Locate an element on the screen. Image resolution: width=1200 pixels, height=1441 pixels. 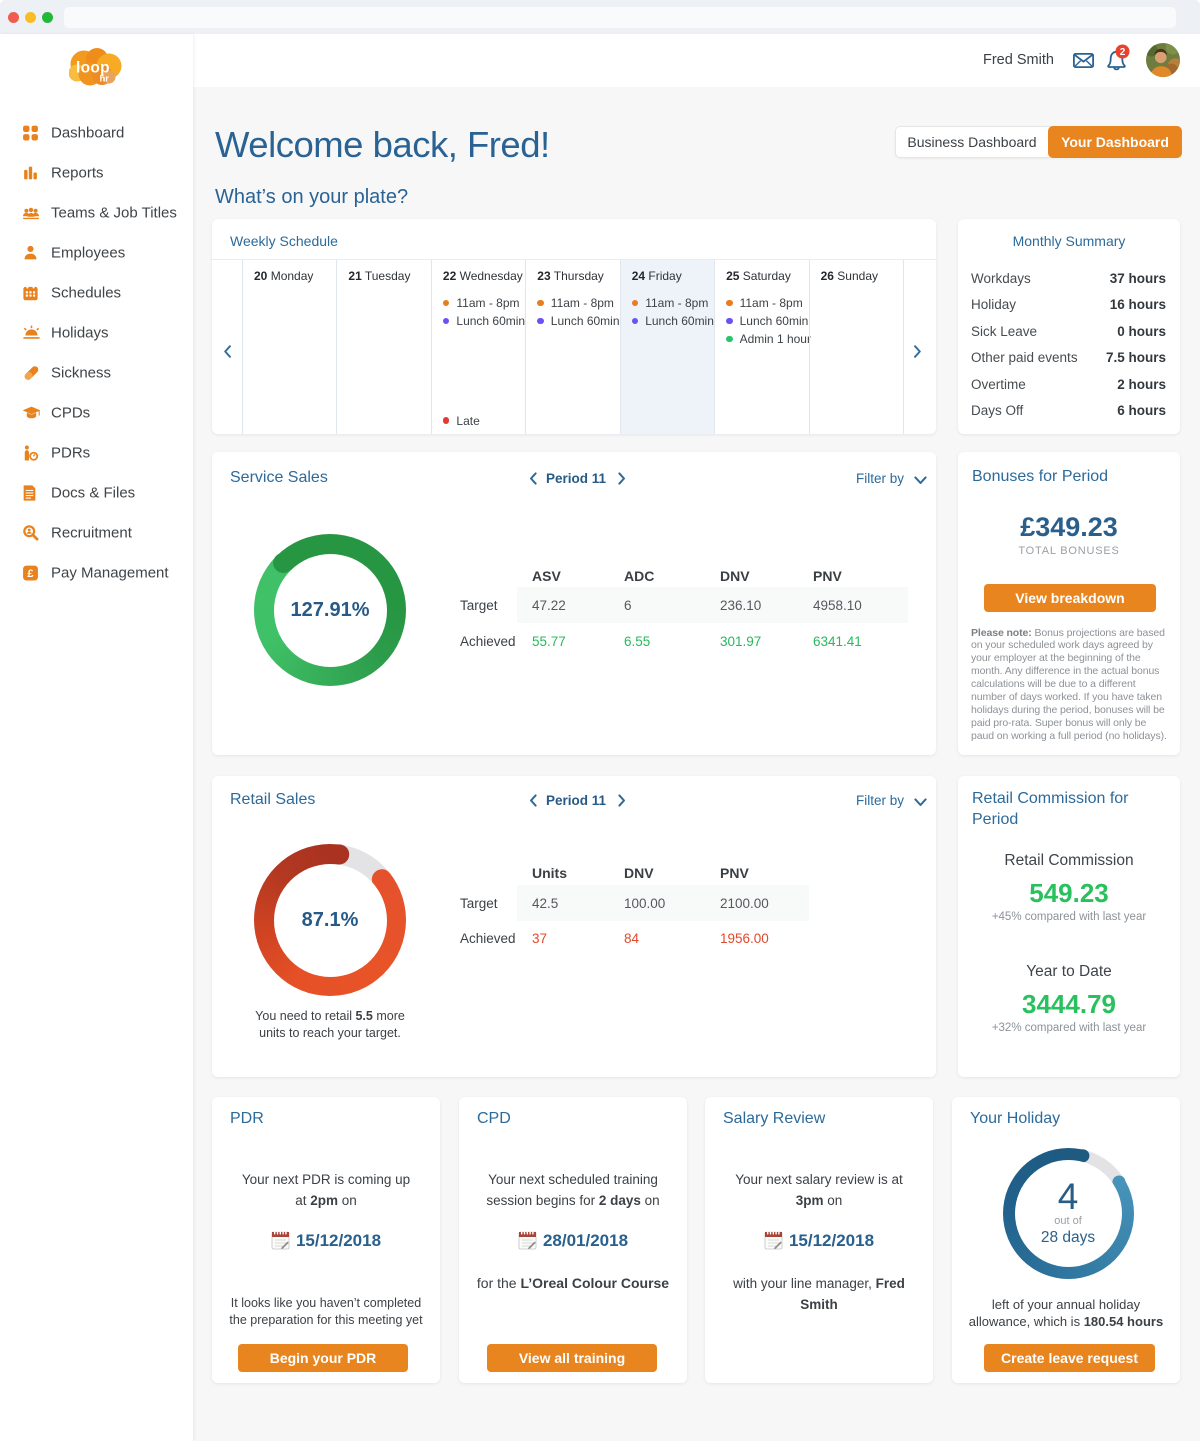
svg-text: 2 is located at coordinates (1123, 52).